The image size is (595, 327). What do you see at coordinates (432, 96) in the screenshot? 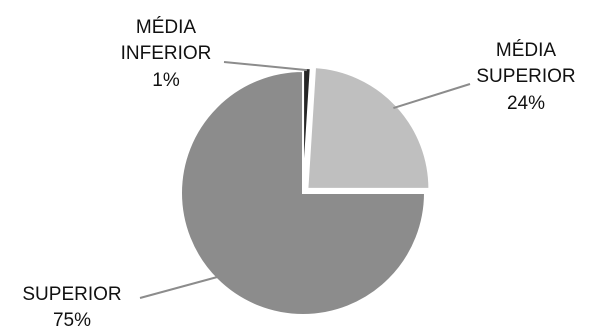
I see `leader-line-media-superior` at bounding box center [432, 96].